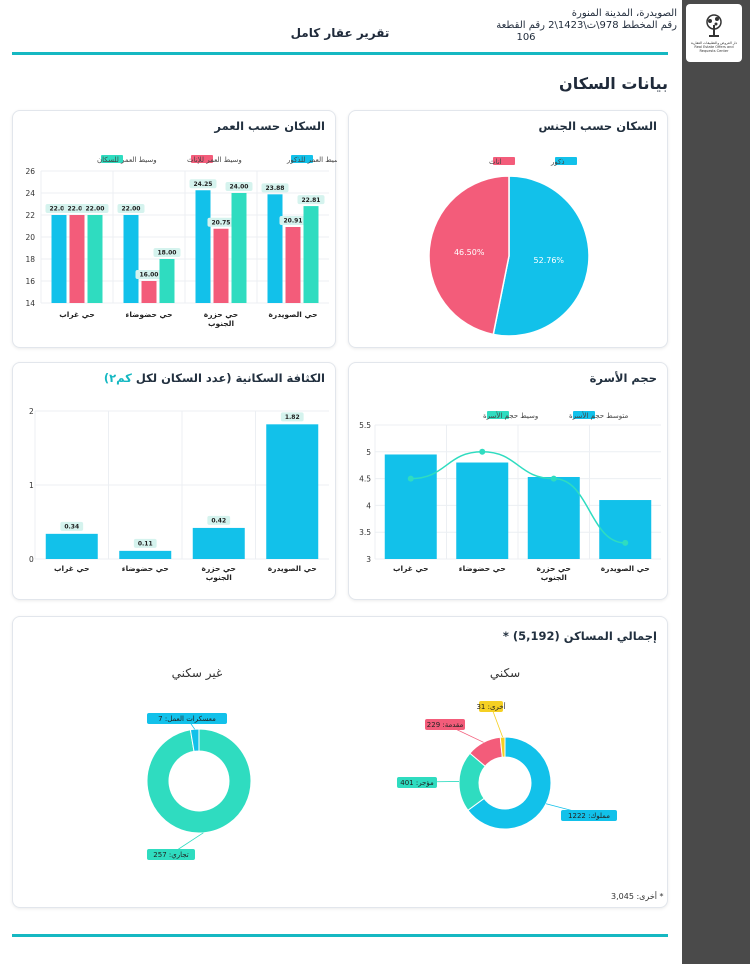  Describe the element at coordinates (31, 411) in the screenshot. I see `density-y-tick: 2` at that location.